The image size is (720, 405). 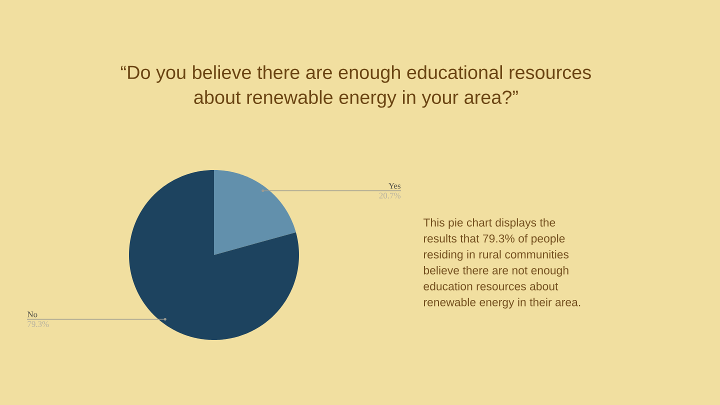 I want to click on chart-title: “Do you believe there are enough educational resources about renewable energy in your area?”, so click(x=355, y=86).